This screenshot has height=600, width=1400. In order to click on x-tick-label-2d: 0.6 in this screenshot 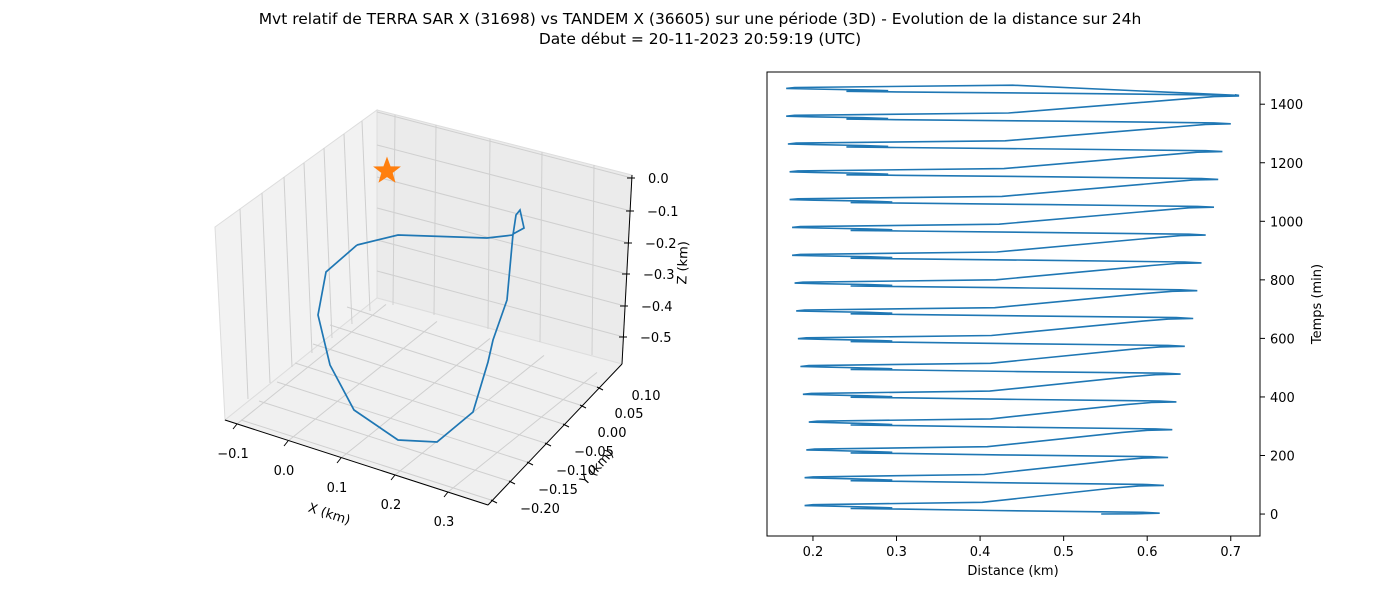, I will do `click(1147, 552)`.